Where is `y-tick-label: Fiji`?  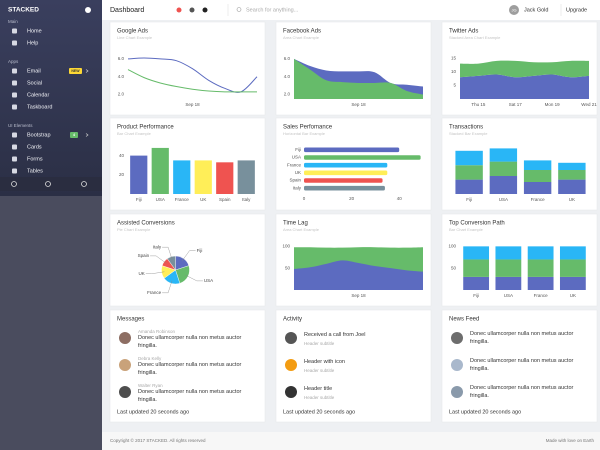 y-tick-label: Fiji is located at coordinates (298, 149).